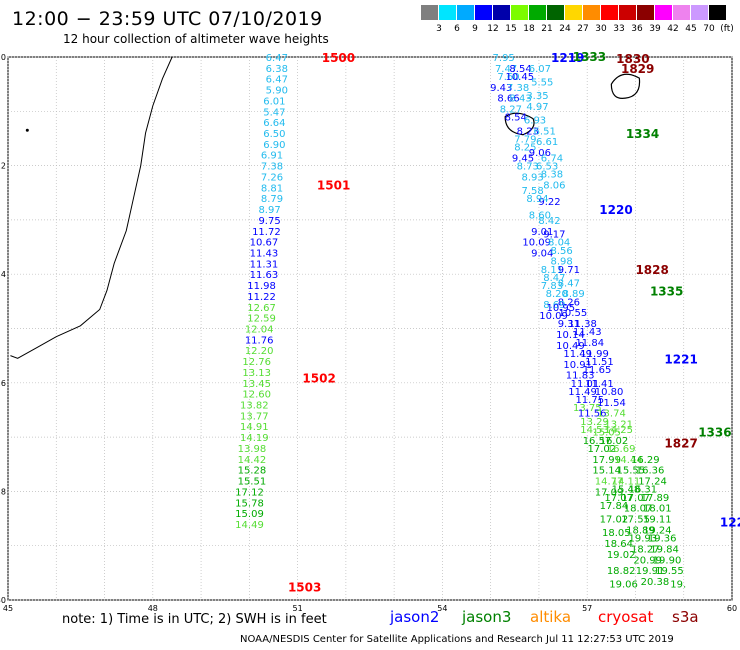 The image size is (740, 650). I want to click on swh-value: 17.99, so click(606, 460).